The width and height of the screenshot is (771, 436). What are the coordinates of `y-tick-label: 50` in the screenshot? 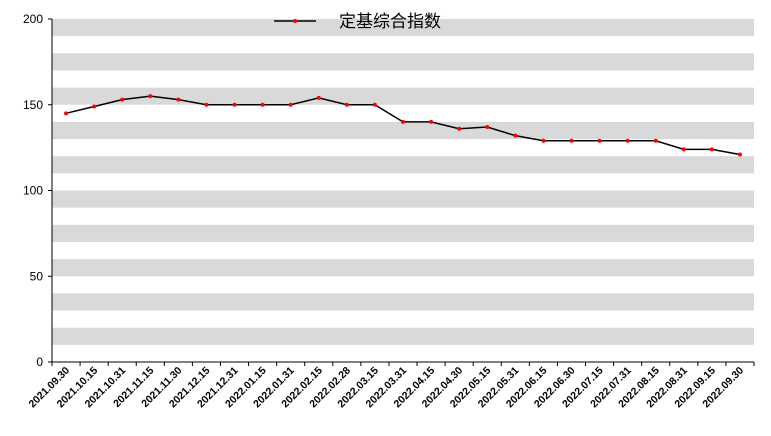 It's located at (37, 276).